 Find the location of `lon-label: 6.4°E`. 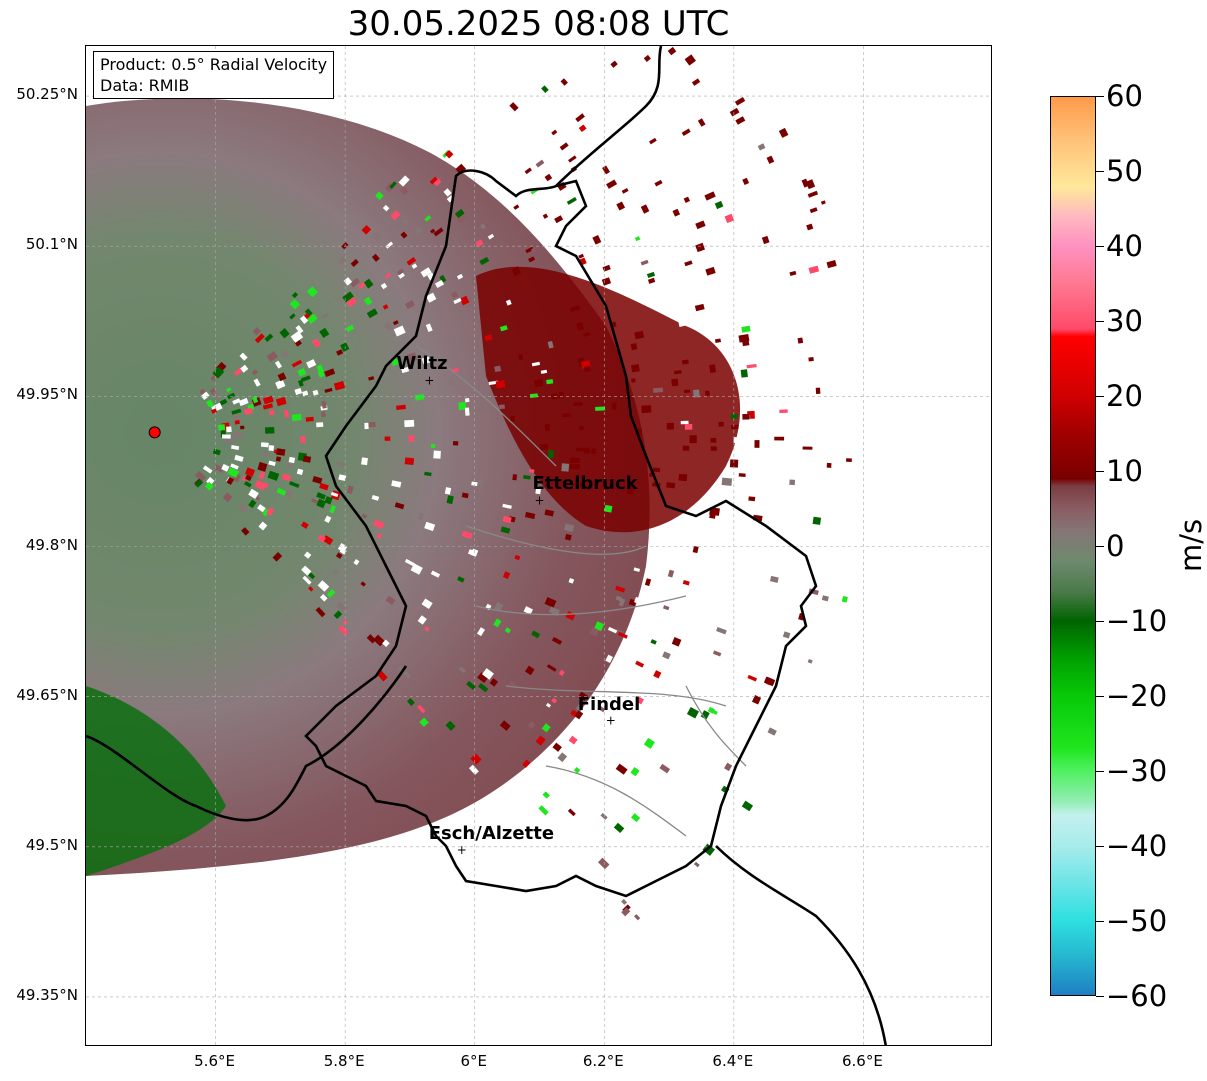

lon-label: 6.4°E is located at coordinates (733, 1061).